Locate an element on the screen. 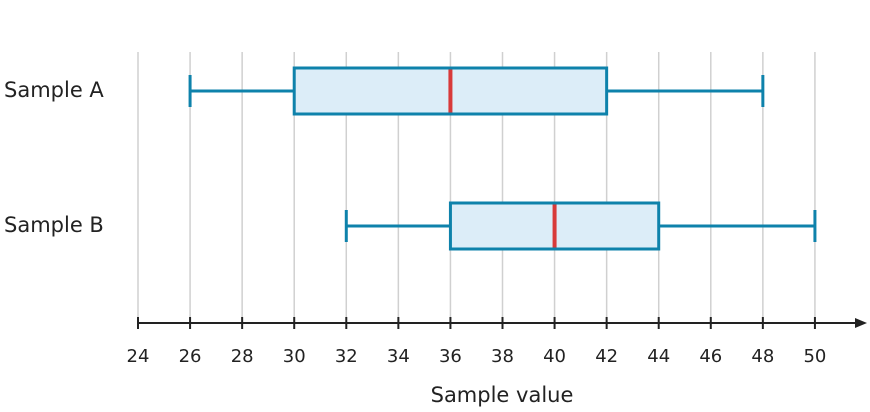 Image resolution: width=870 pixels, height=412 pixels. x-tick-label: 46 is located at coordinates (710, 356).